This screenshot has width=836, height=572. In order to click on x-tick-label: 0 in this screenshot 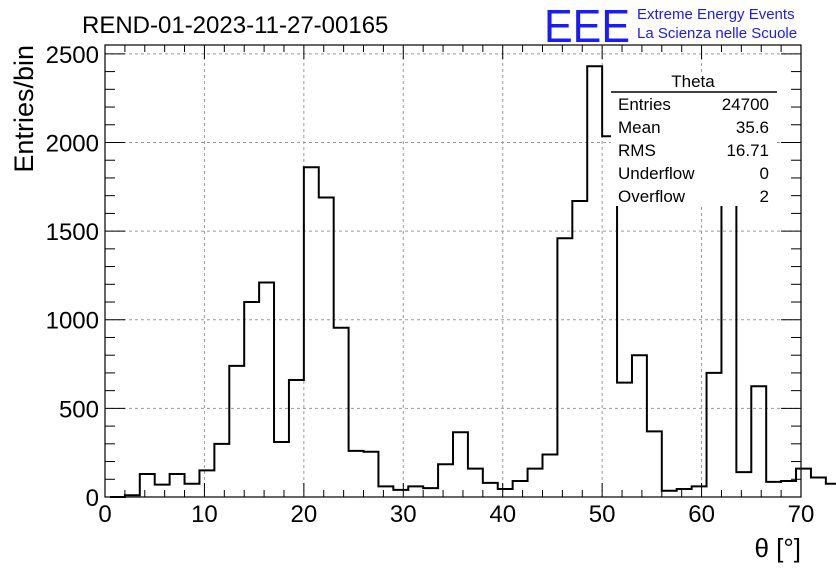, I will do `click(104, 514)`.